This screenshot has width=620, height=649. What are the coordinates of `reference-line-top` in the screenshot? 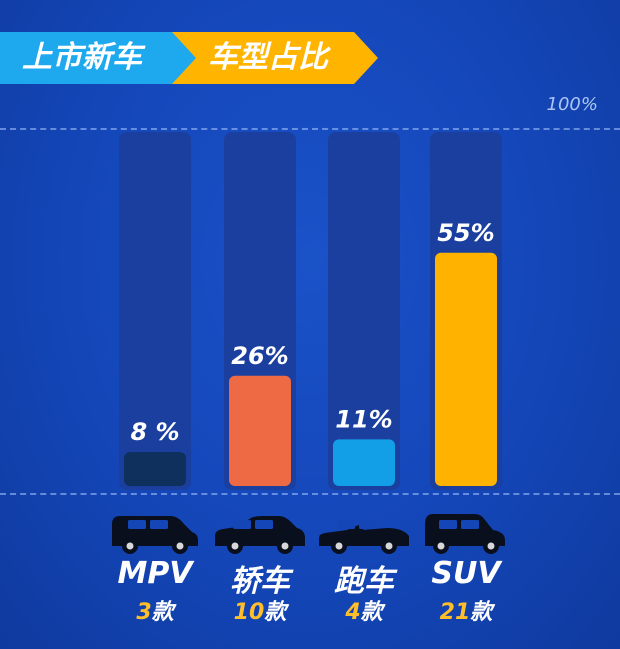 It's located at (310, 129).